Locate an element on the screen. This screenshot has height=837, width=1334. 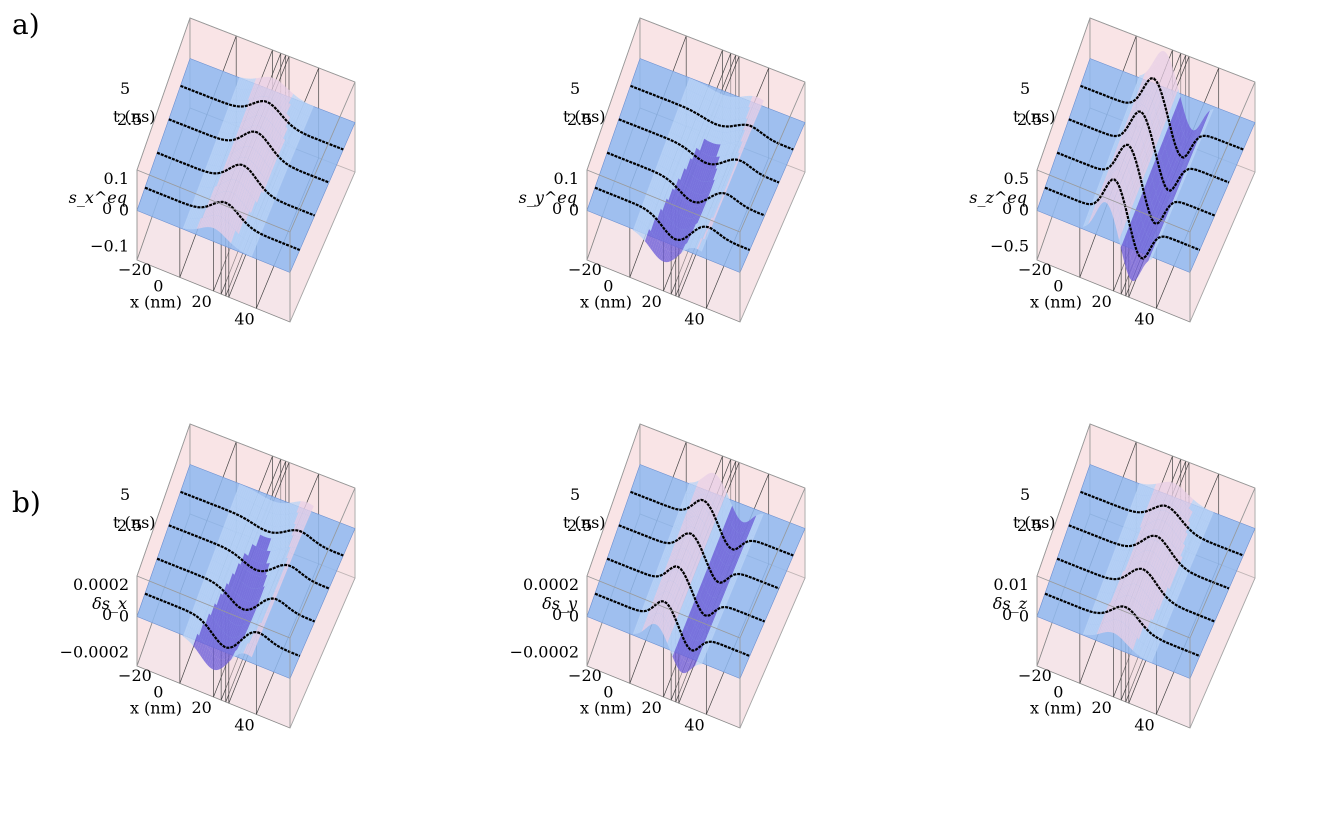
z-tick-label: −0.5 is located at coordinates (1009, 246).